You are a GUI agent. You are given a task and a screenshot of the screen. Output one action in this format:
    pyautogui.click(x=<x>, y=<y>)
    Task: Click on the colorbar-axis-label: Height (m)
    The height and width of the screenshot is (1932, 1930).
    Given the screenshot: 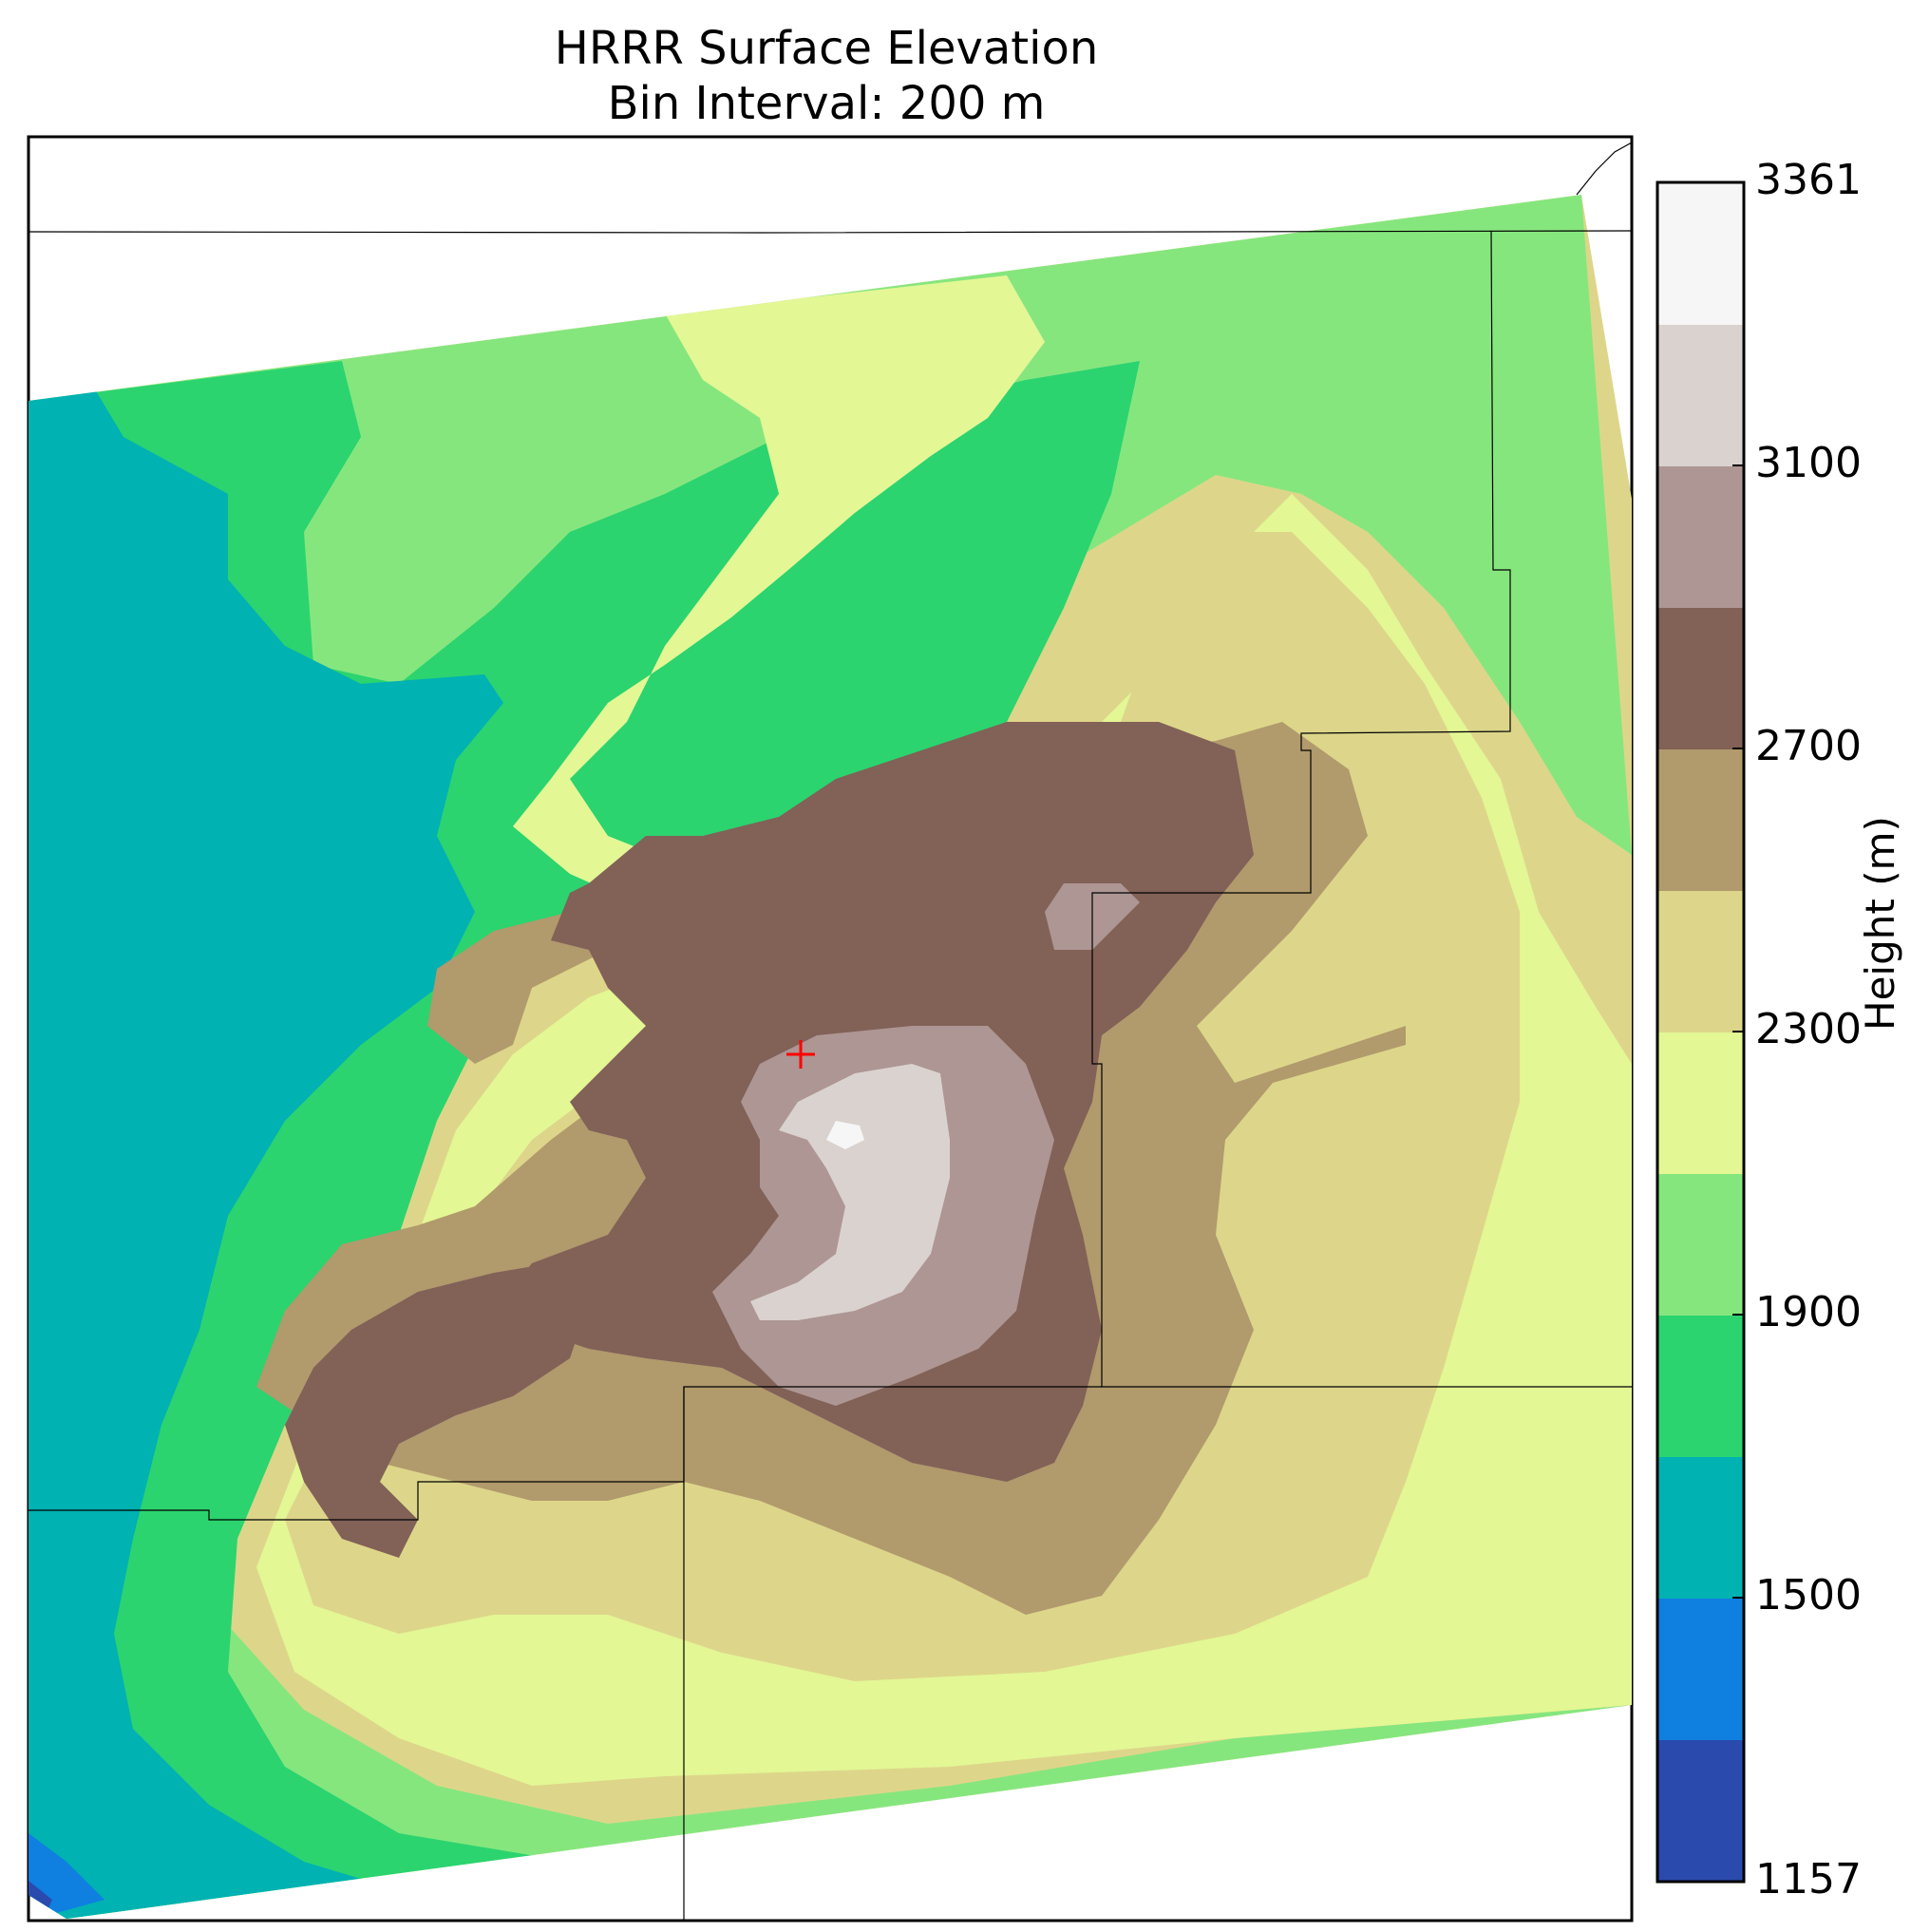 What is the action you would take?
    pyautogui.click(x=1880, y=923)
    